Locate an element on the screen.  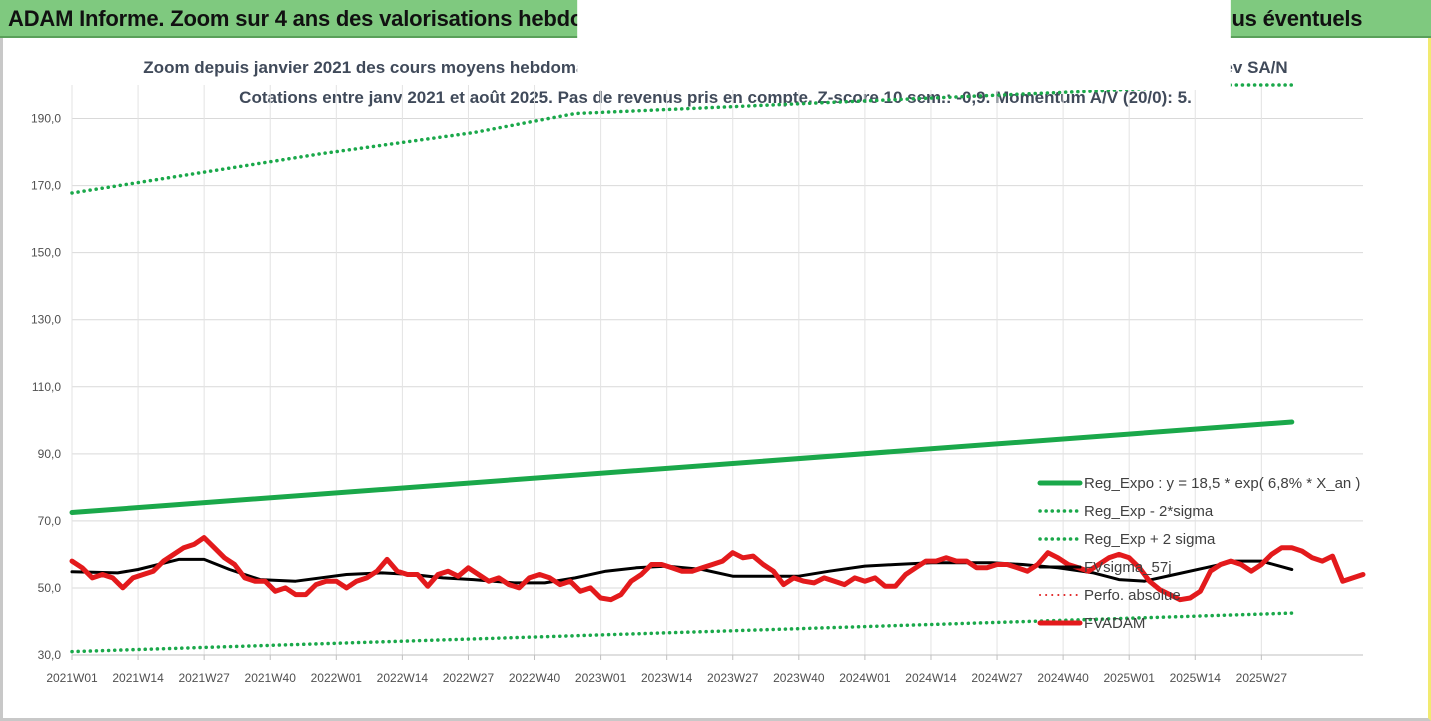
x-tick-label: 2023W40 is located at coordinates (799, 678).